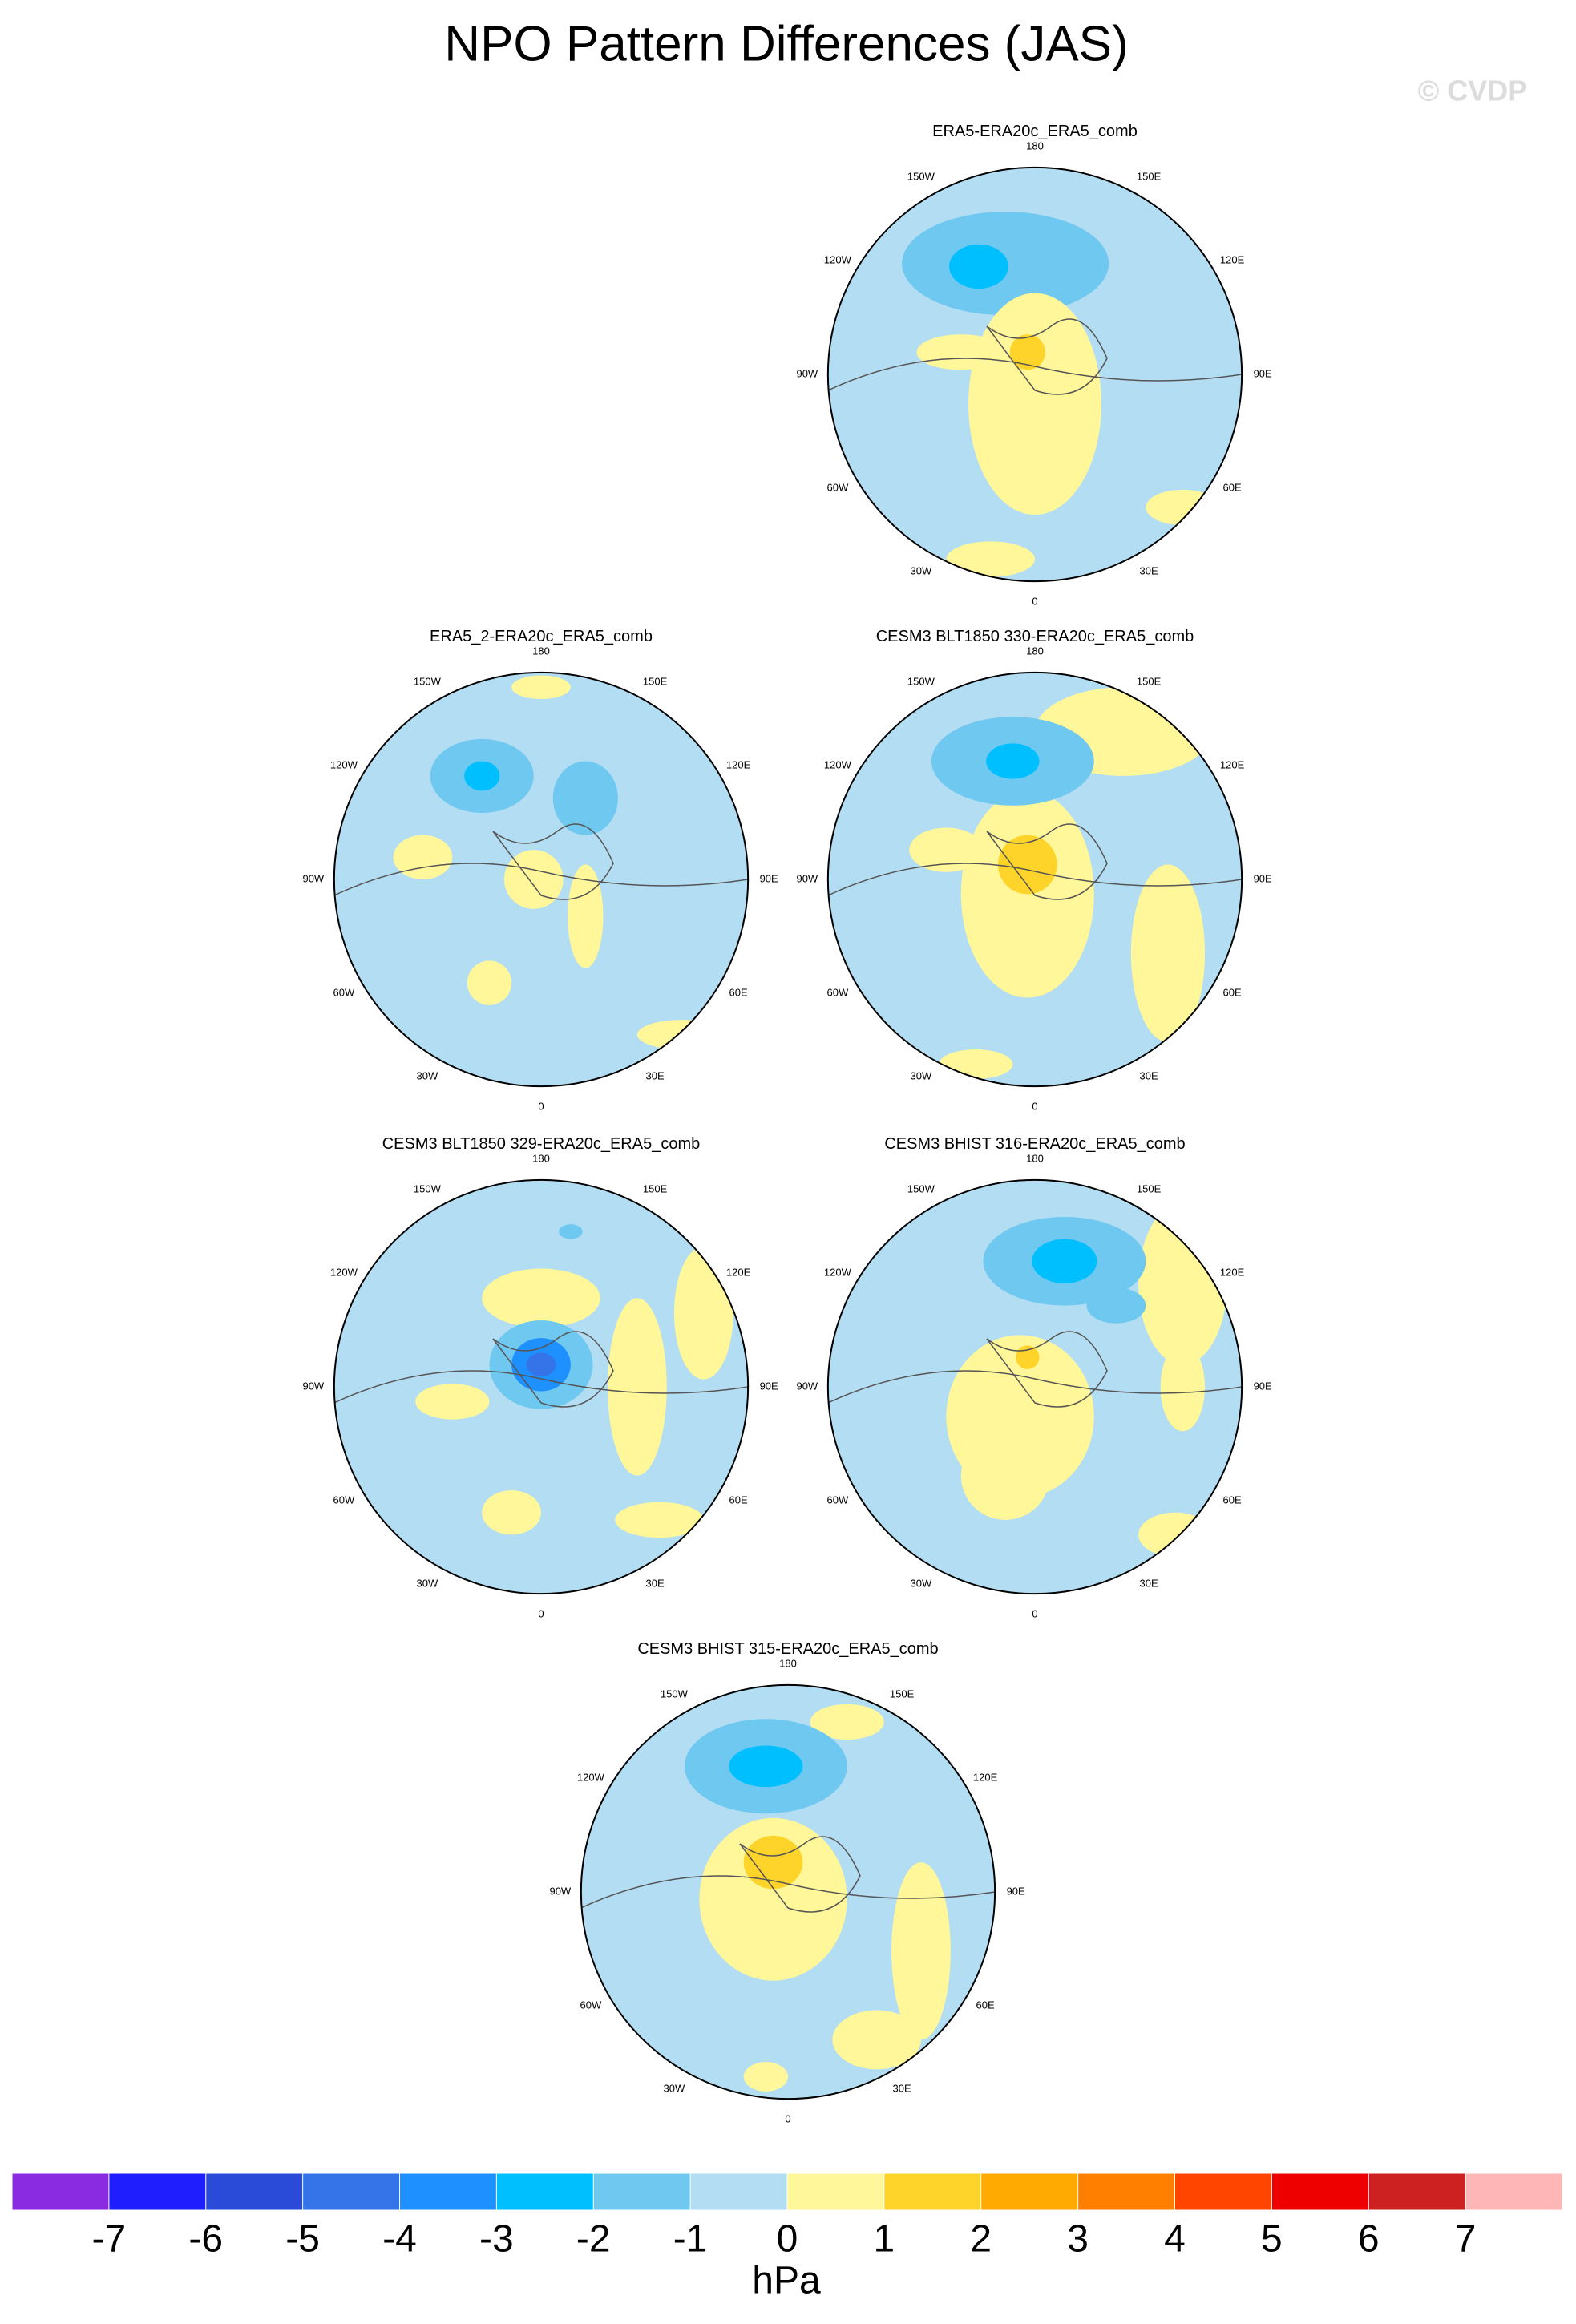 The height and width of the screenshot is (2324, 1576). I want to click on colorbar-tick-label: -5, so click(302, 2239).